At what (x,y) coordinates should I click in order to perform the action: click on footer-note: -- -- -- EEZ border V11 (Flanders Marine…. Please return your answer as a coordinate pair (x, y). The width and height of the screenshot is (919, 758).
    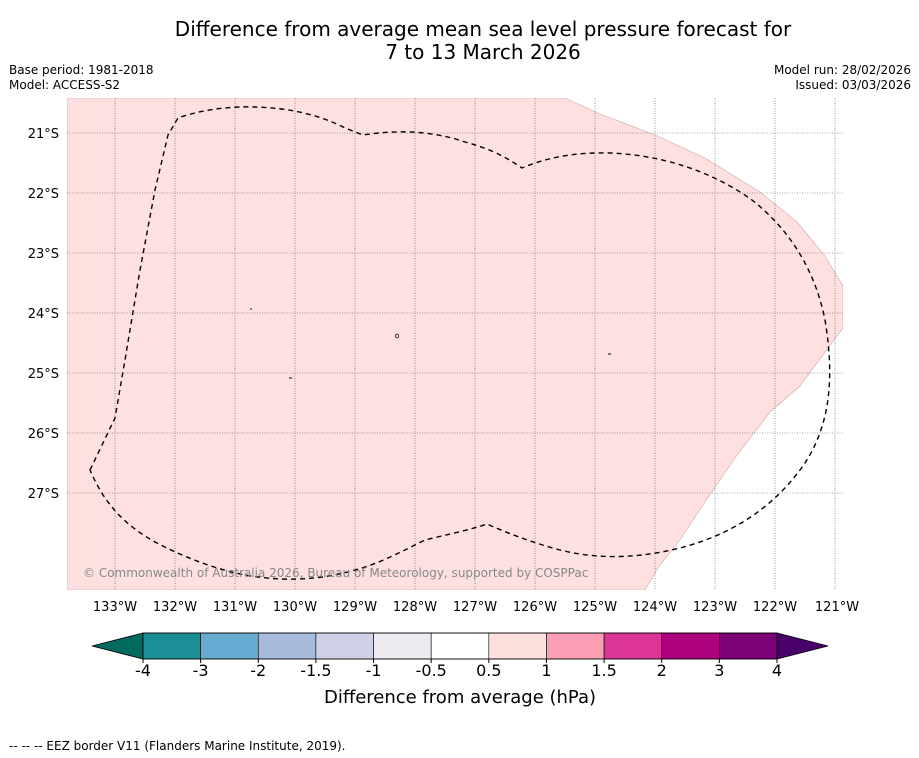
    Looking at the image, I should click on (177, 746).